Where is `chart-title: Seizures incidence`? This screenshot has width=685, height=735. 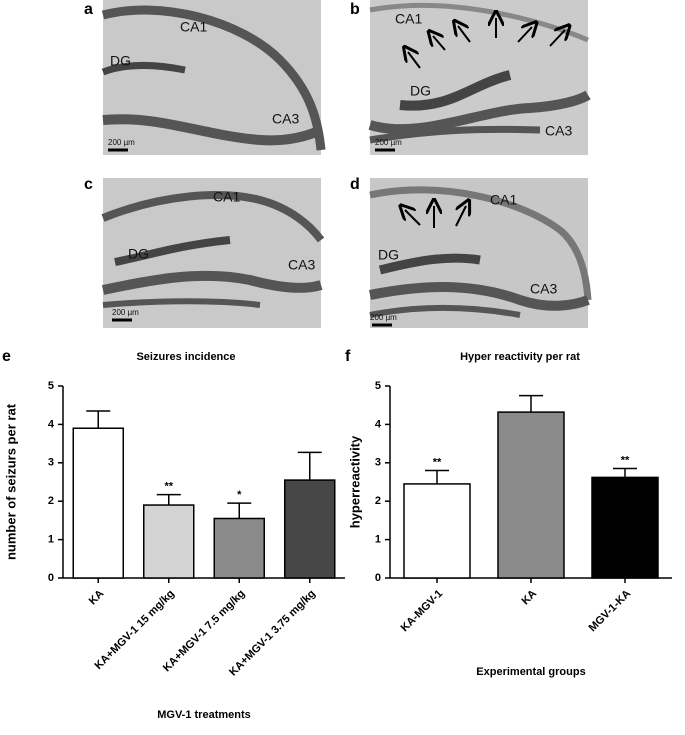 chart-title: Seizures incidence is located at coordinates (185, 357).